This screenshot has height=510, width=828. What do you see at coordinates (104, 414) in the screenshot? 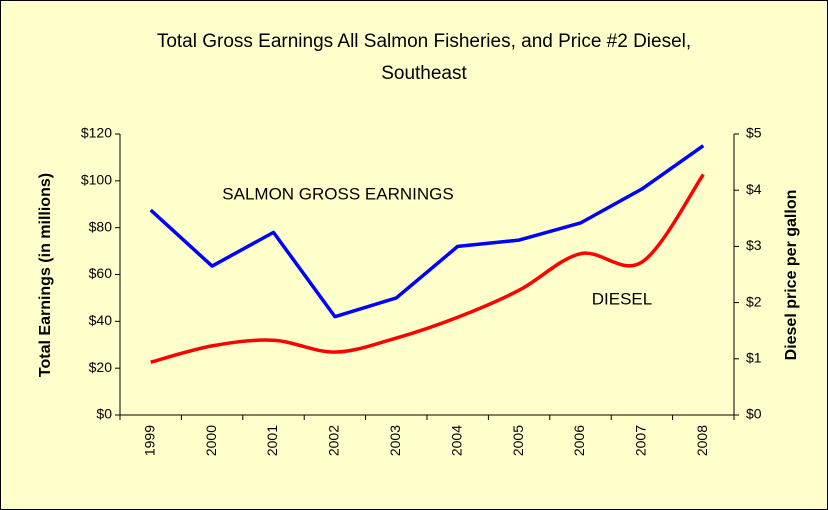
I see `y-tick-label: $0` at bounding box center [104, 414].